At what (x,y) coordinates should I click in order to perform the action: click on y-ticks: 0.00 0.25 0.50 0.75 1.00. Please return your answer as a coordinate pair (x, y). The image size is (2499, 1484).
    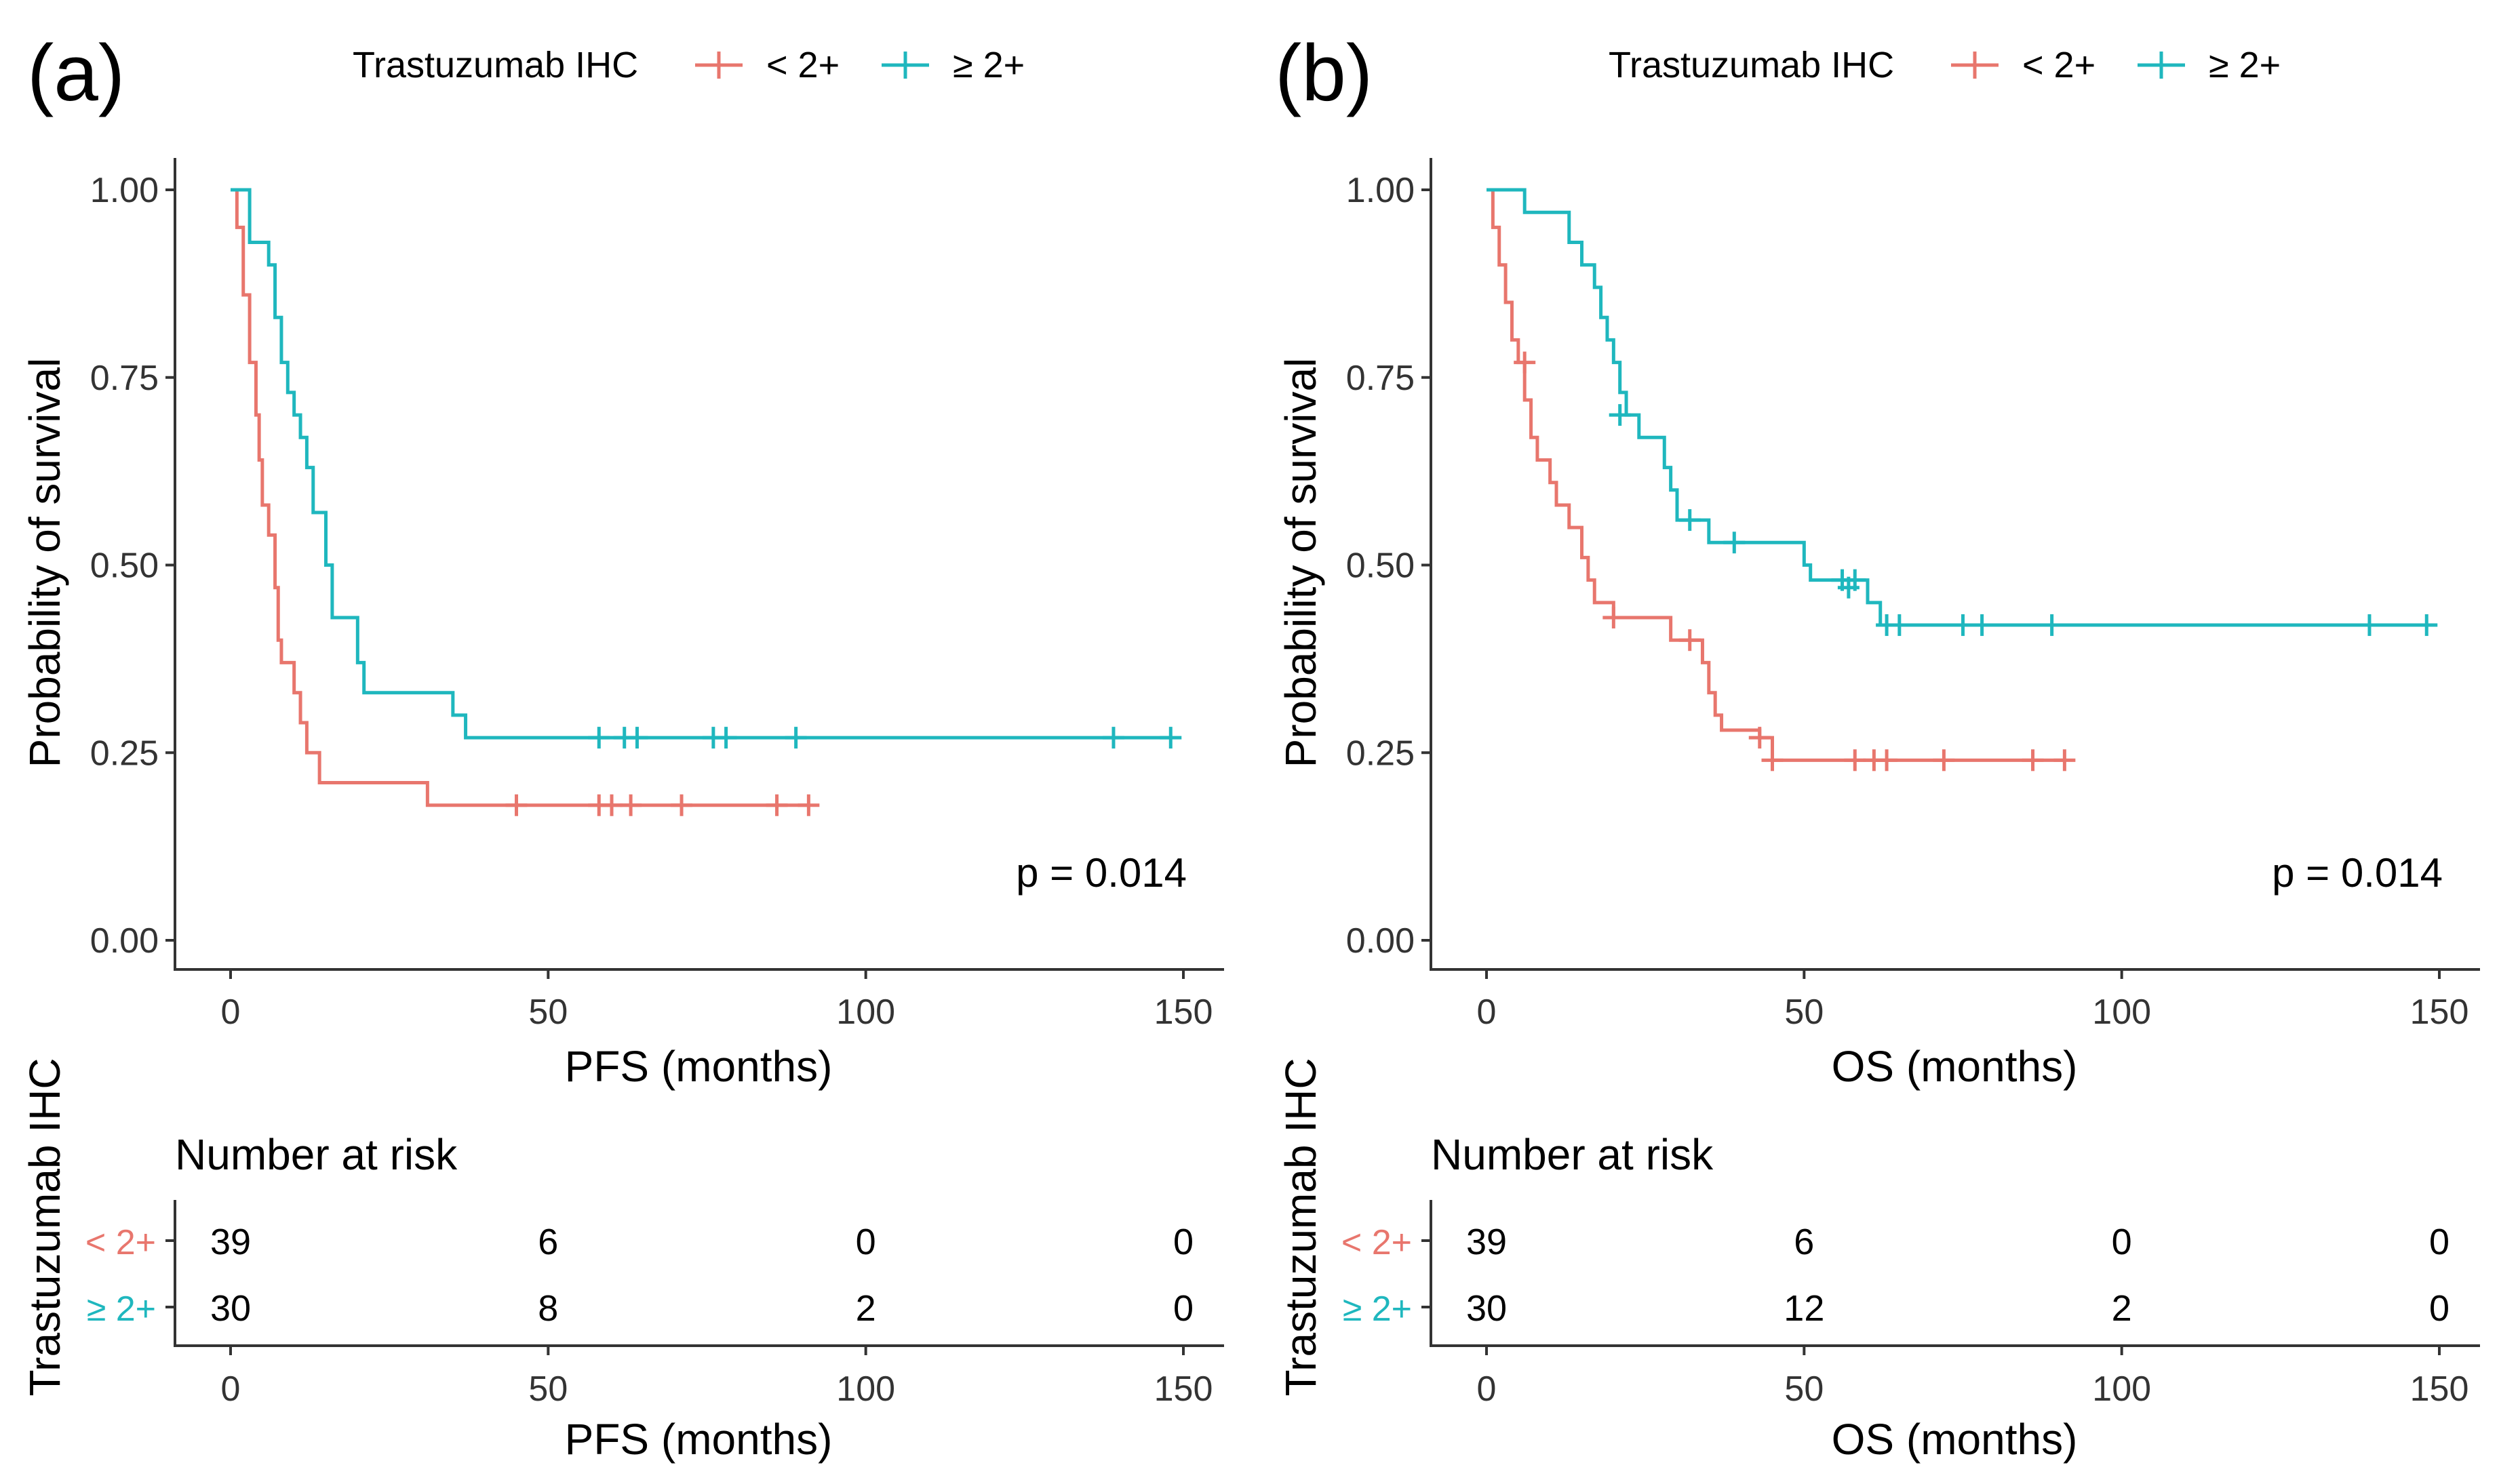
    Looking at the image, I should click on (1388, 566).